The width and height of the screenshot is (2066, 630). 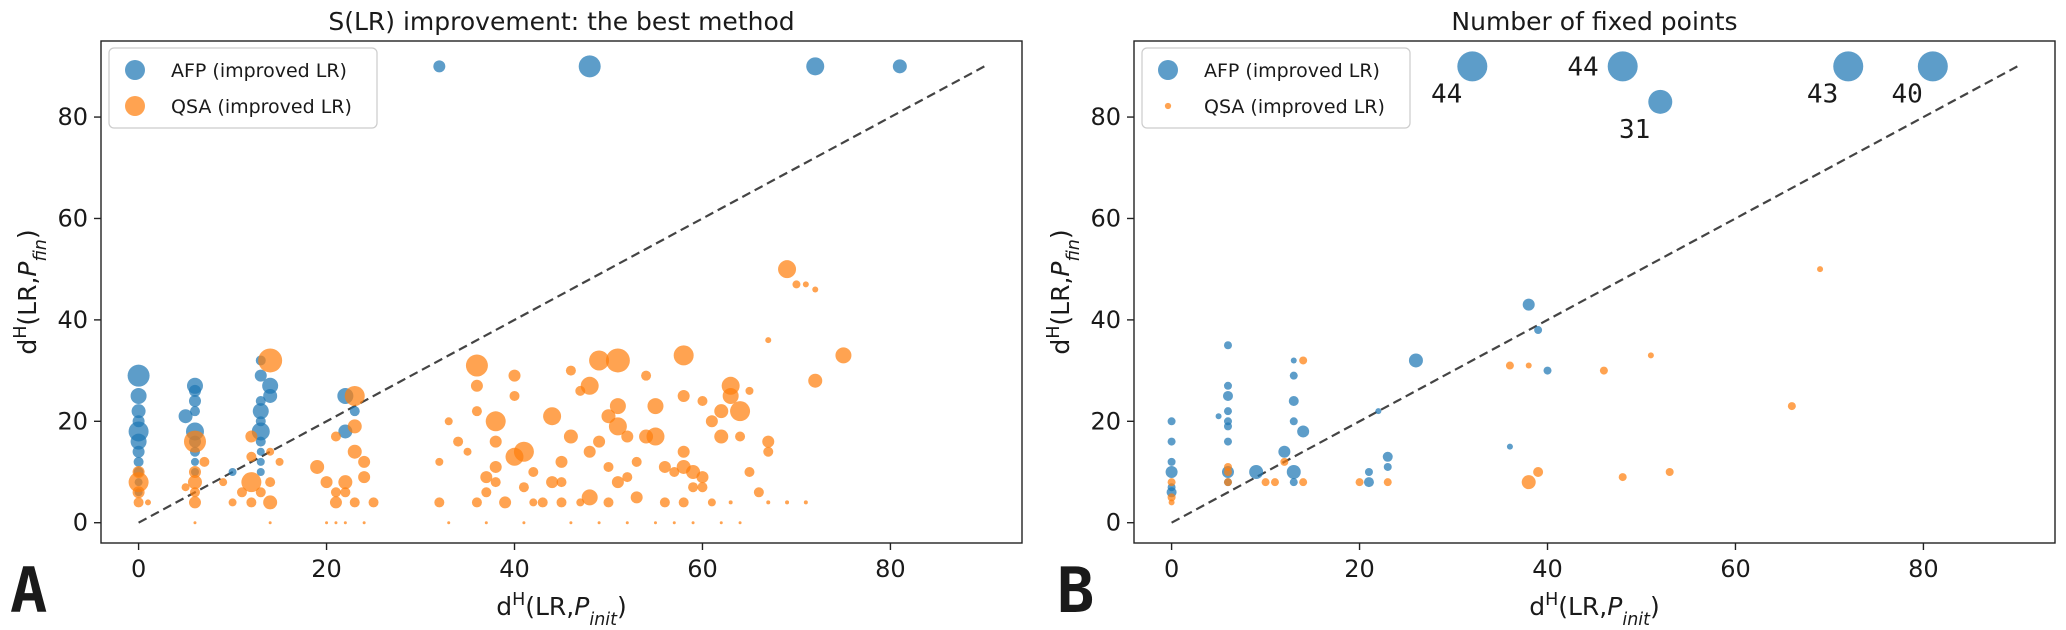 What do you see at coordinates (72, 218) in the screenshot?
I see `y-tick-label: 60` at bounding box center [72, 218].